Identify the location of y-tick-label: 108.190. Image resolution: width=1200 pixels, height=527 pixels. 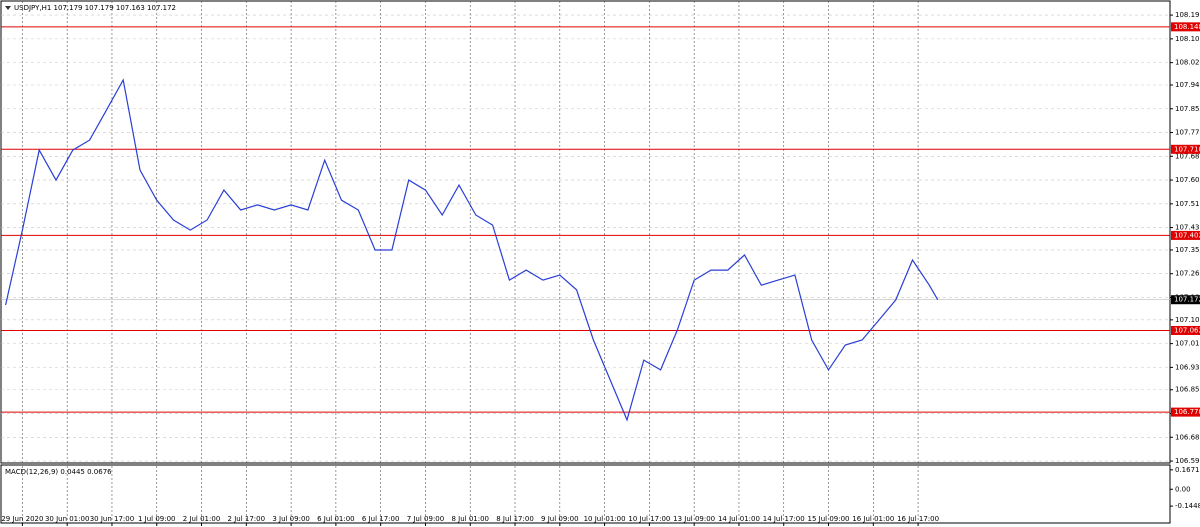
(1187, 15).